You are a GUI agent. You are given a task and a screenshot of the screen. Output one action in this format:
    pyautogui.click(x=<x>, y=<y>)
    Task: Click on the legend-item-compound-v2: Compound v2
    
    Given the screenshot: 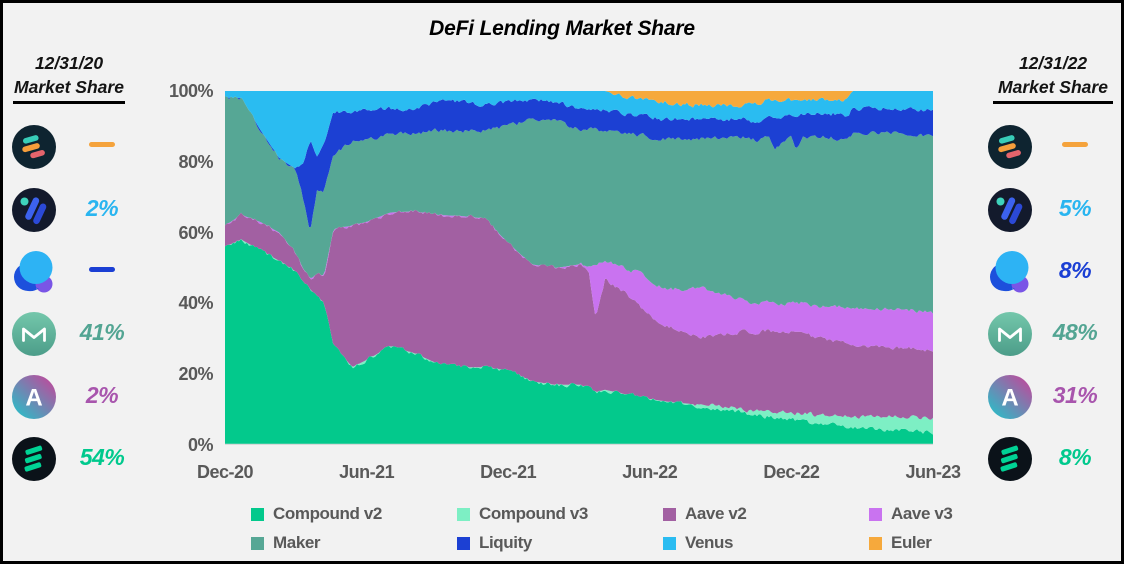 What is the action you would take?
    pyautogui.click(x=354, y=514)
    